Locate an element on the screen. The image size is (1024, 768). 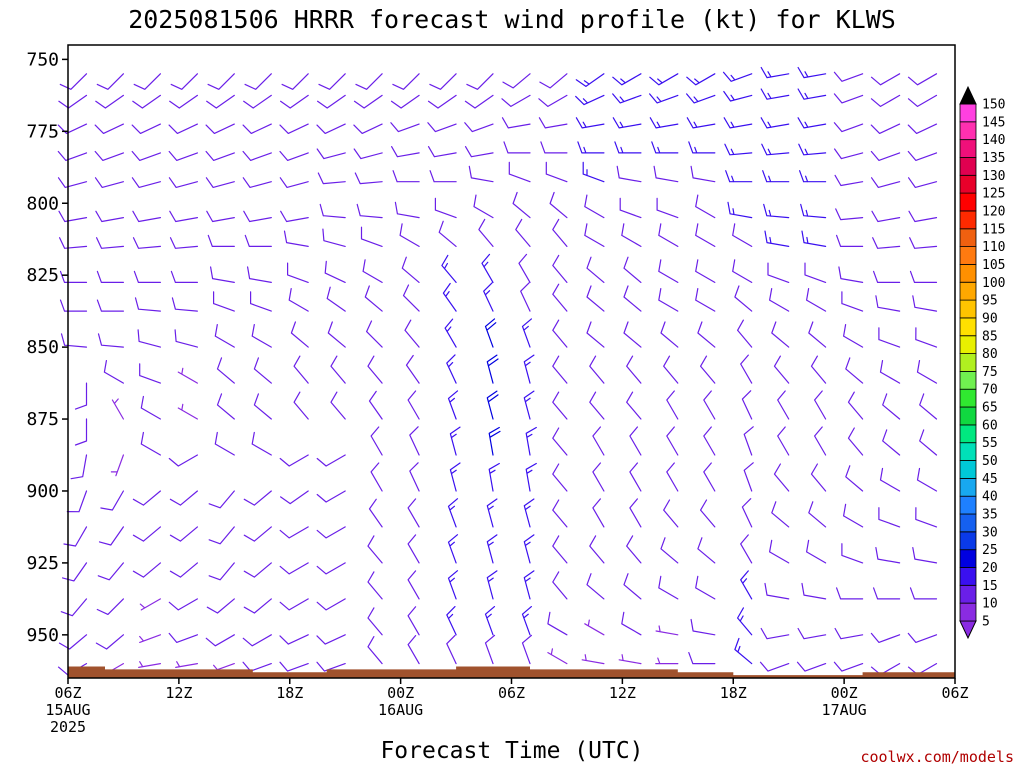
x-tick-label: 17AUG is located at coordinates (844, 710).